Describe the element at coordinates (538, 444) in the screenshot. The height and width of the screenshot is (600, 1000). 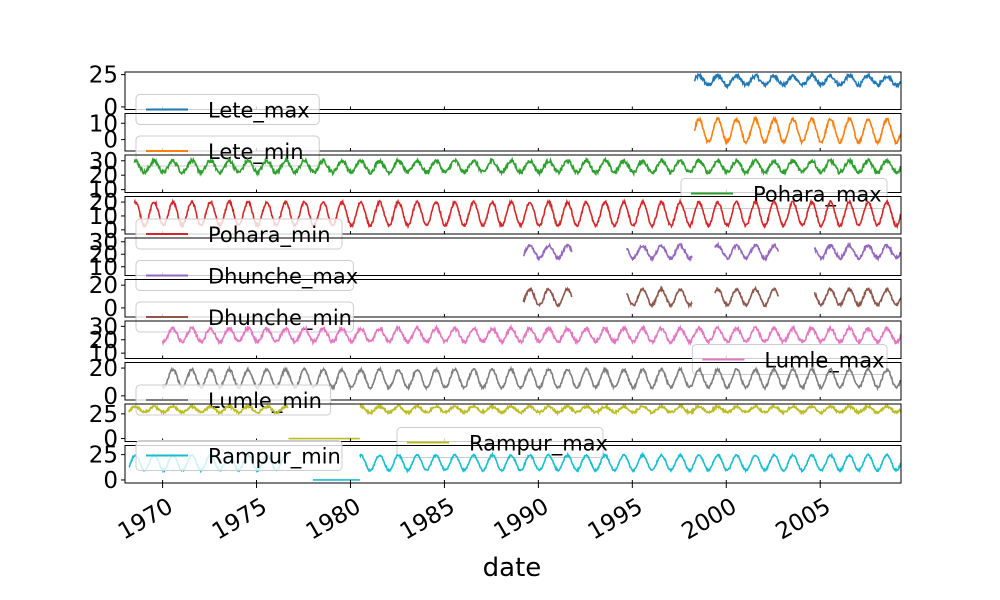
I see `legend-label: Rampur_max` at that location.